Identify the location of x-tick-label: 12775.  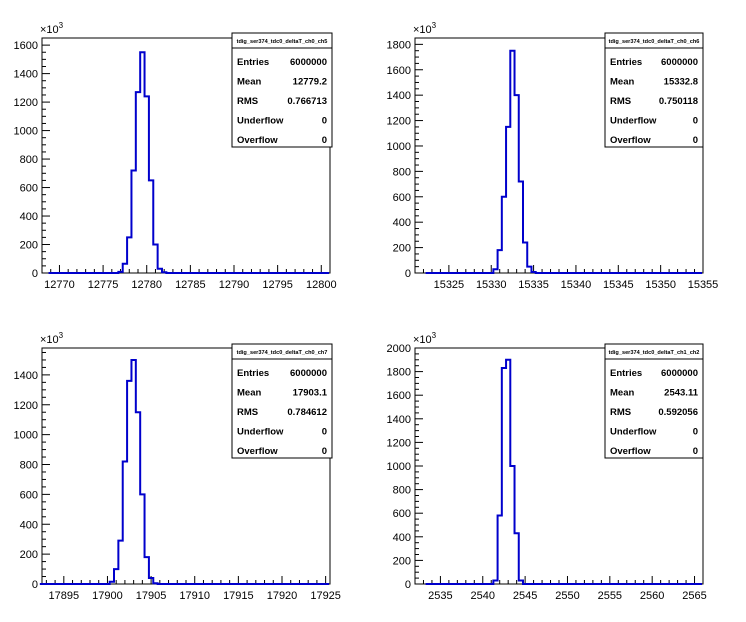
(103, 285).